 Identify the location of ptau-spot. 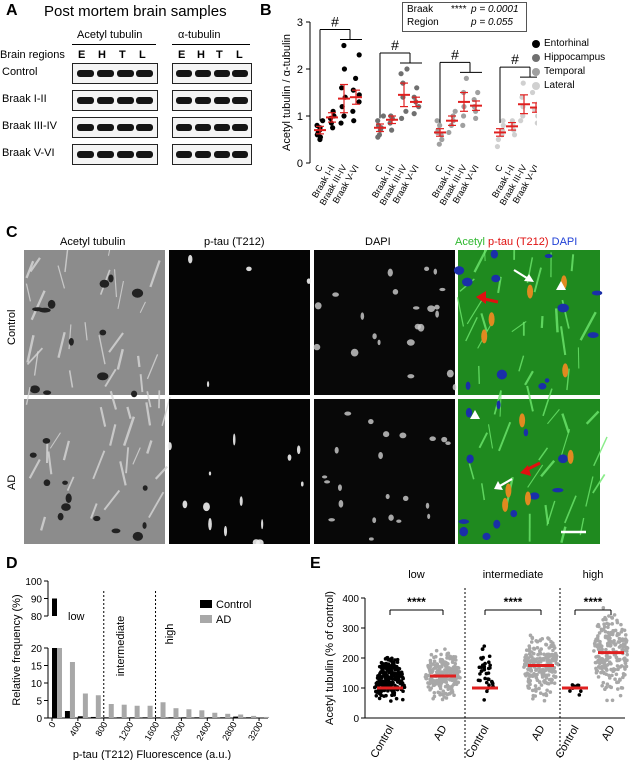
(302, 484).